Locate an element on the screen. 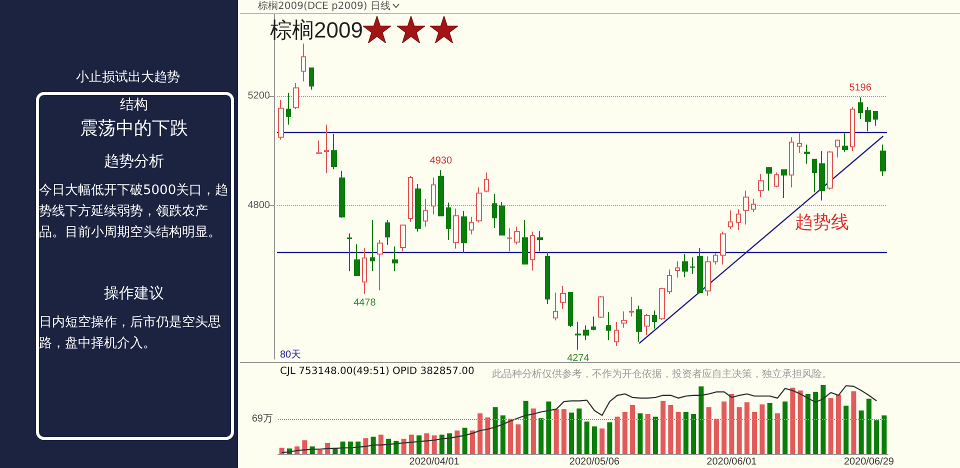  y-tick-label: 5200 is located at coordinates (259, 96).